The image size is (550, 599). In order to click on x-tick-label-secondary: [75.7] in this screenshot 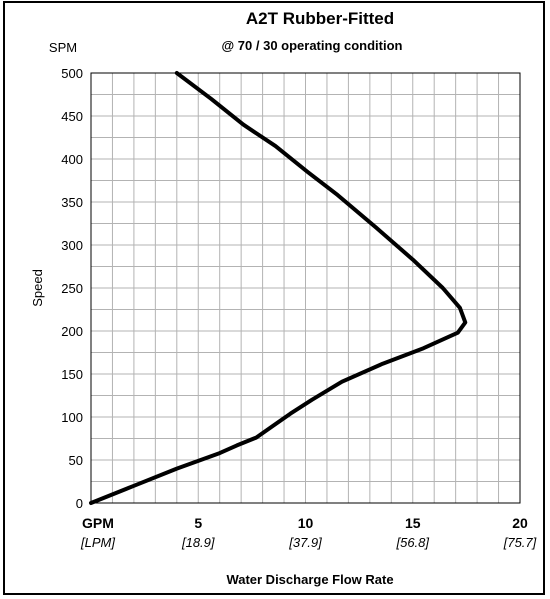, I will do `click(520, 542)`.